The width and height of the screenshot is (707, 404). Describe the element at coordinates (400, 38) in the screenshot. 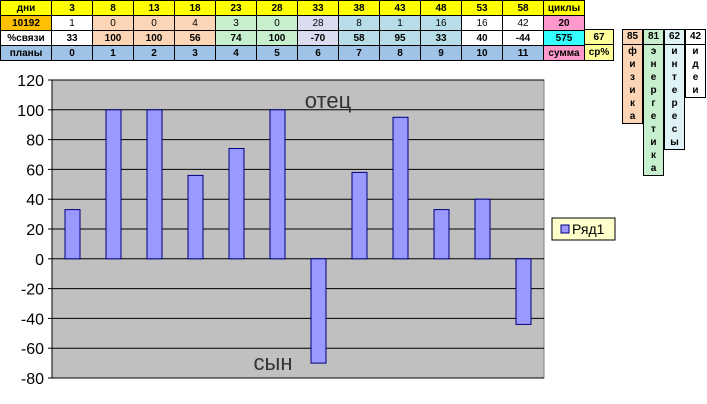

I see `table-cell: 95` at that location.